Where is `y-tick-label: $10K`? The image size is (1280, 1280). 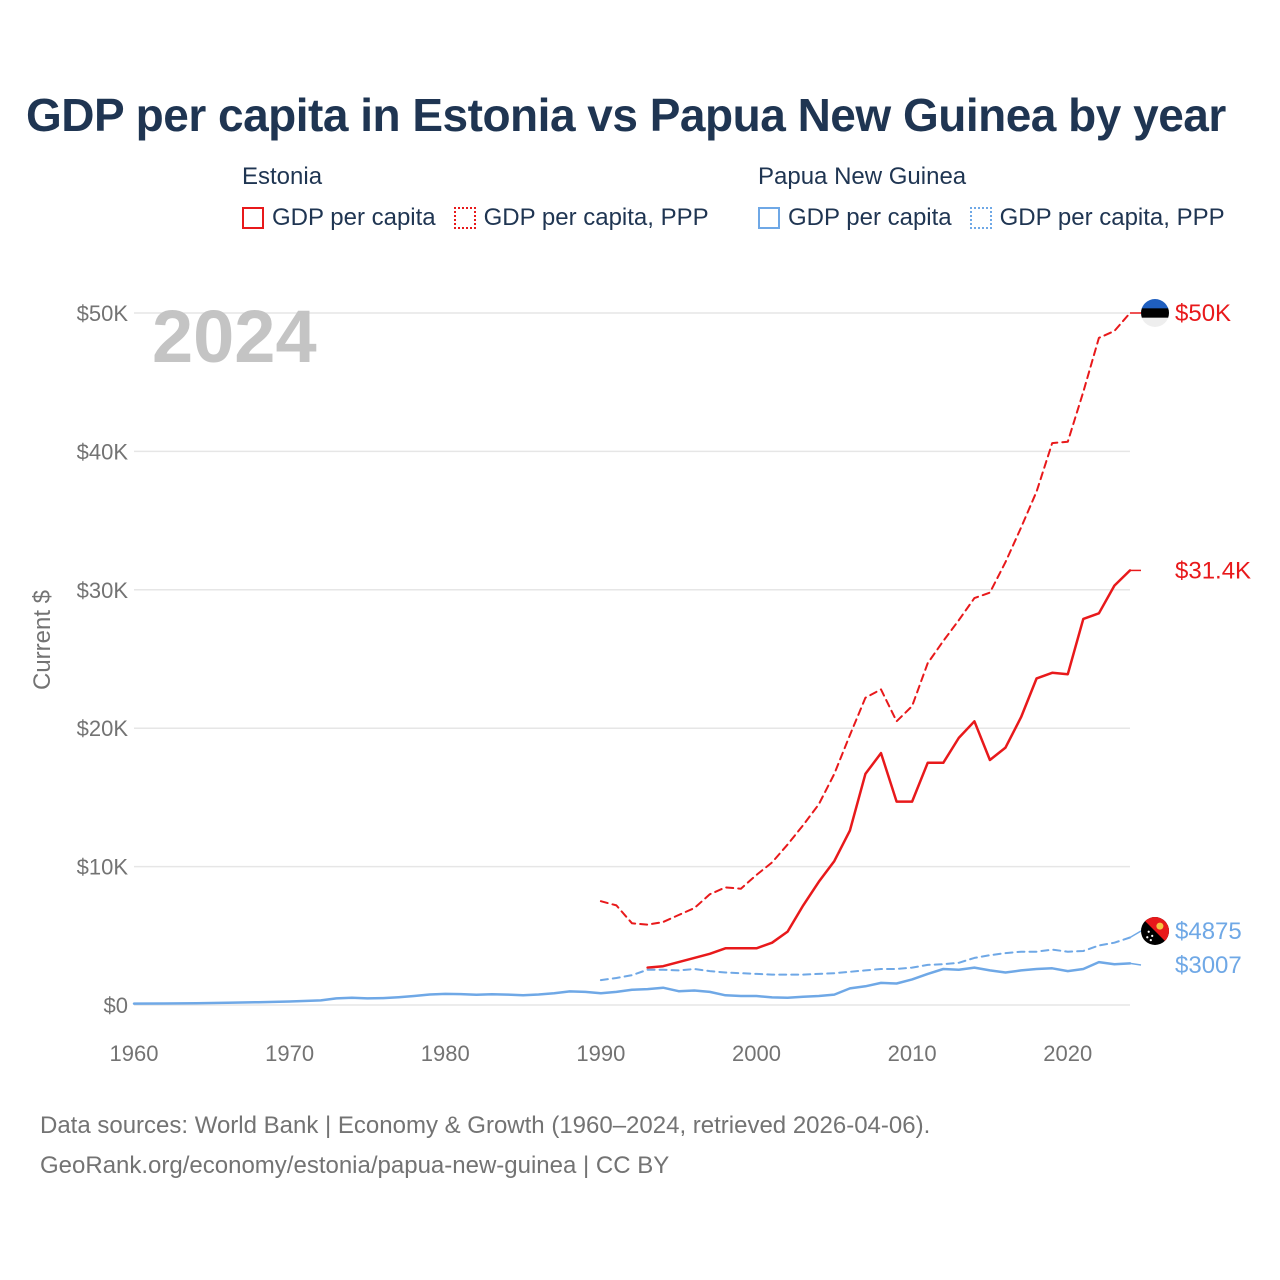 y-tick-label: $10K is located at coordinates (103, 867).